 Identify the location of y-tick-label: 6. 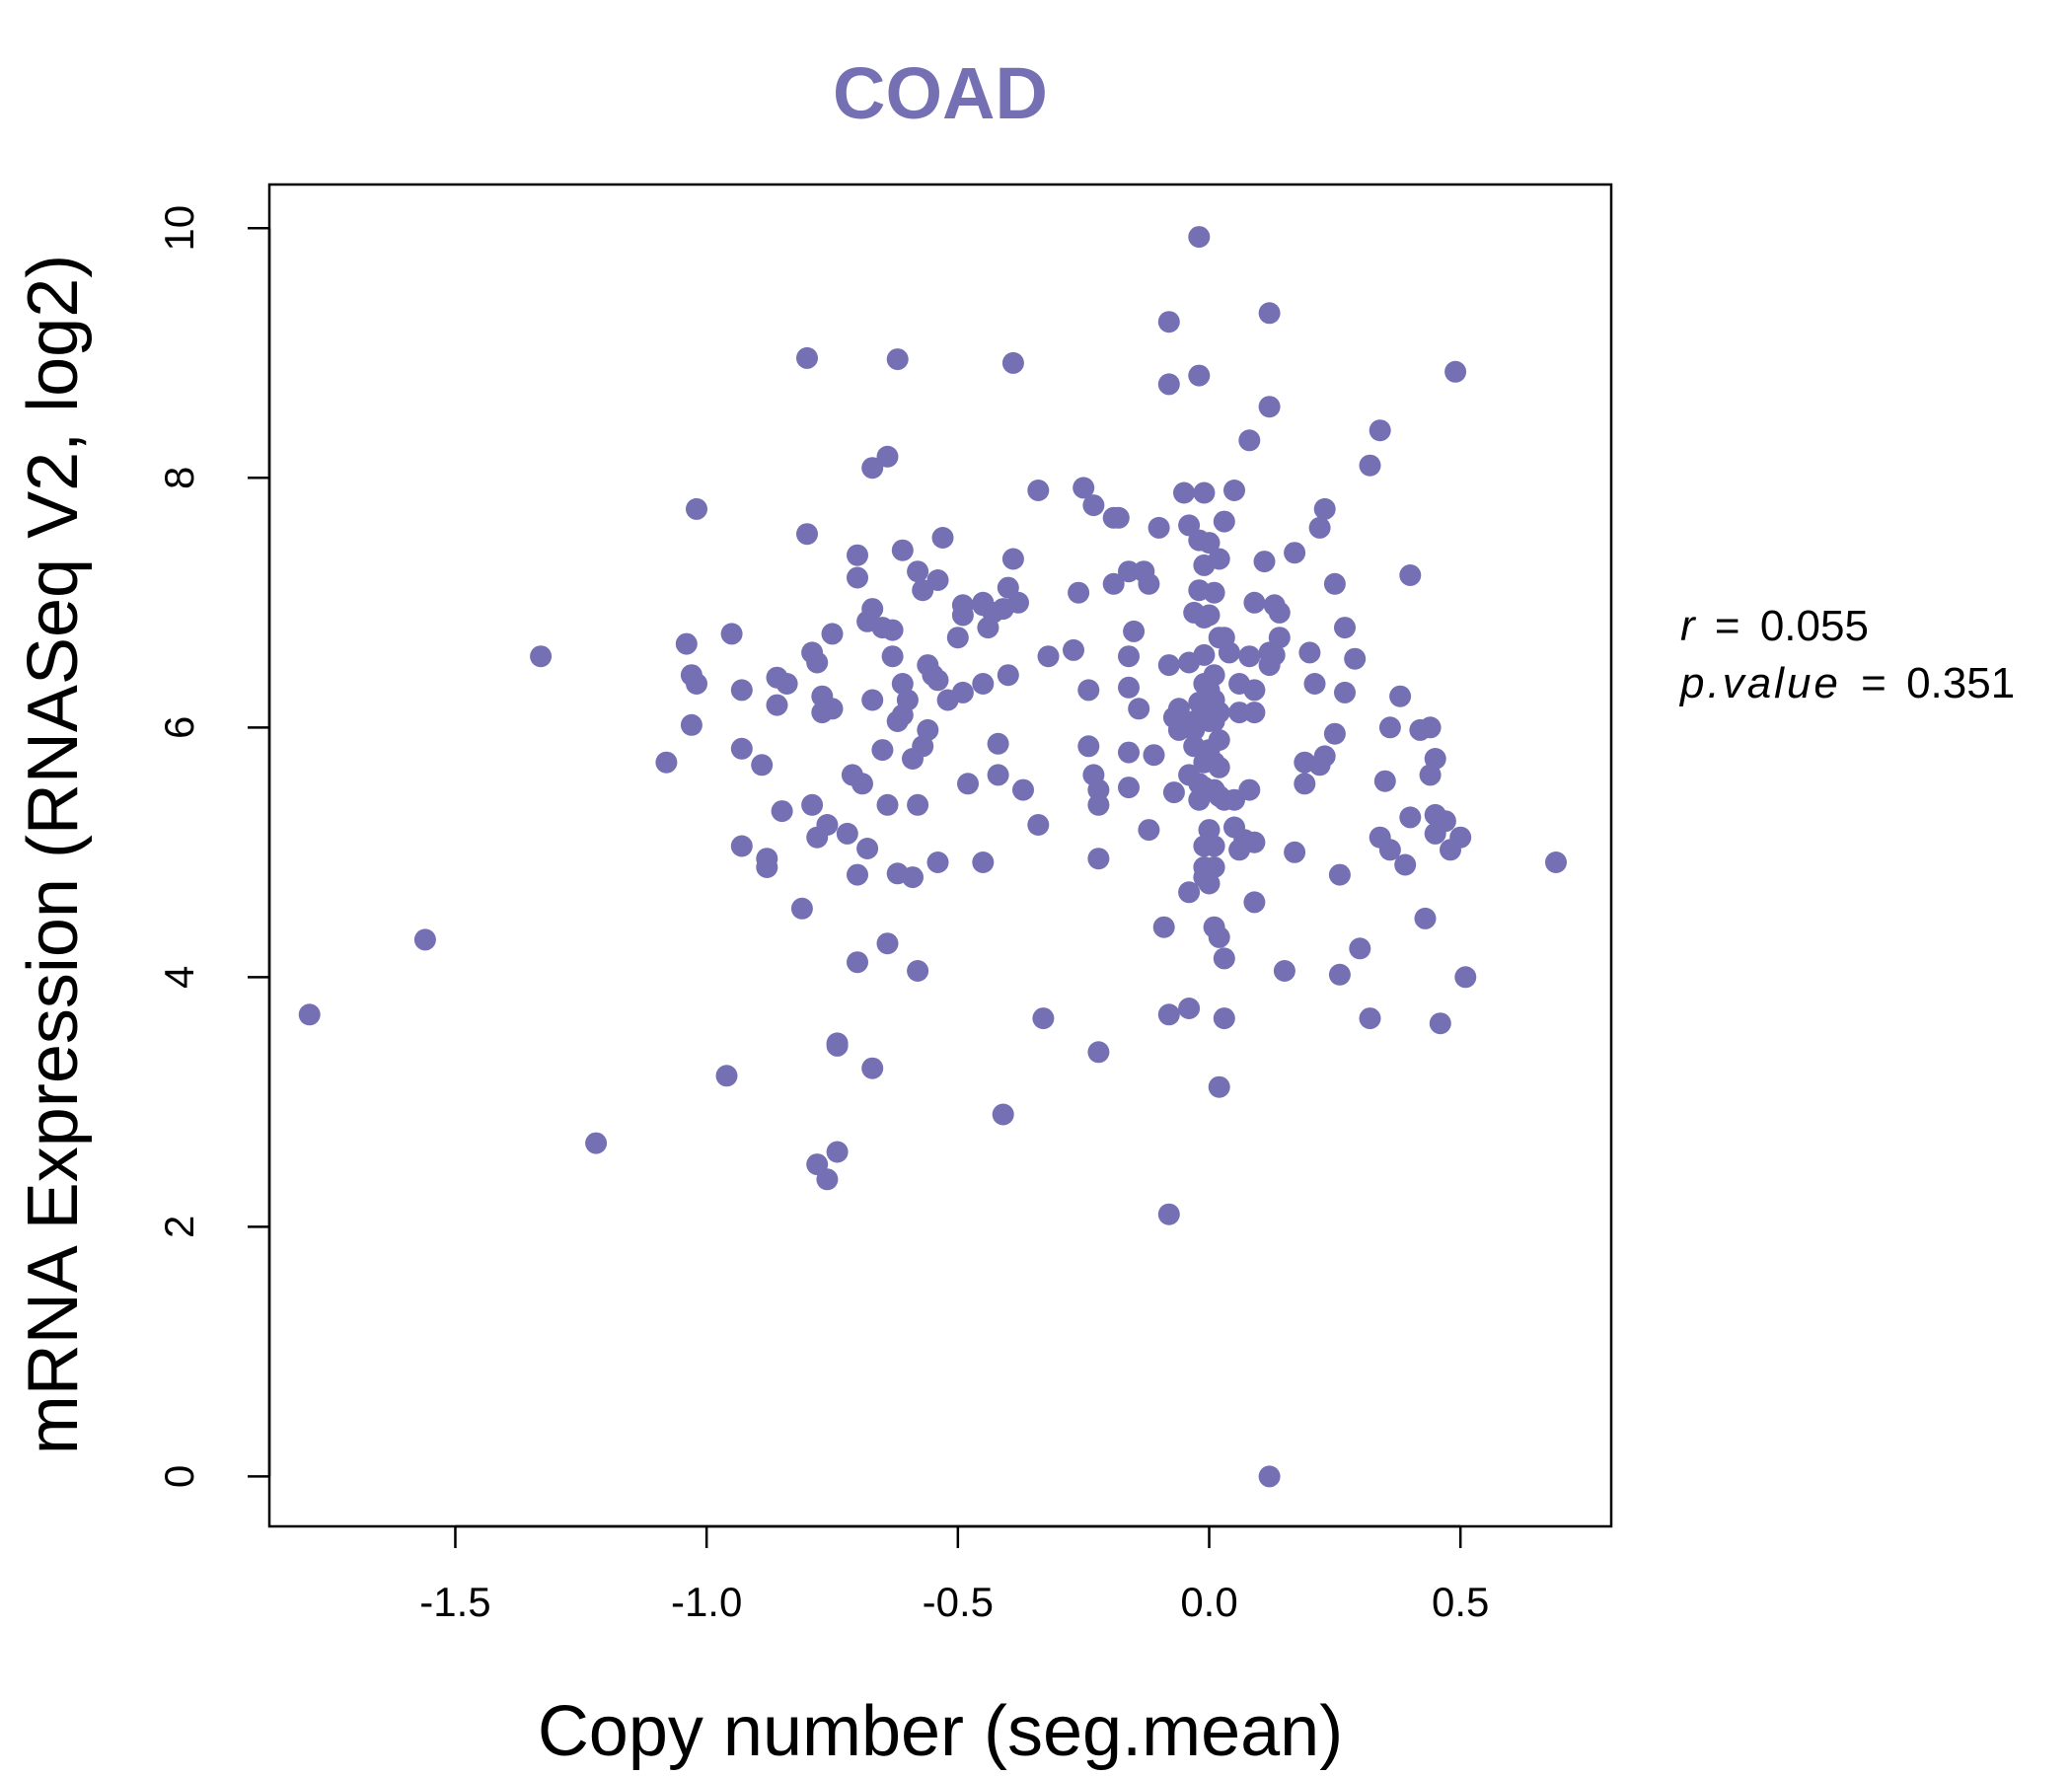
(179, 728).